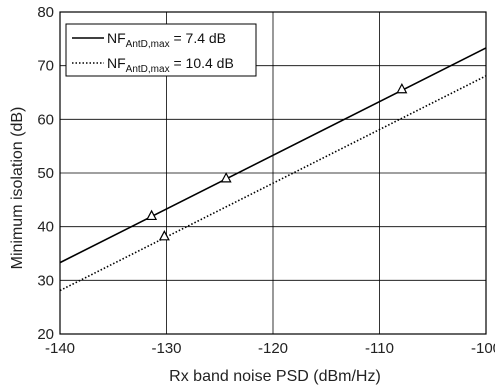  I want to click on y-tick-label: 20, so click(45, 334).